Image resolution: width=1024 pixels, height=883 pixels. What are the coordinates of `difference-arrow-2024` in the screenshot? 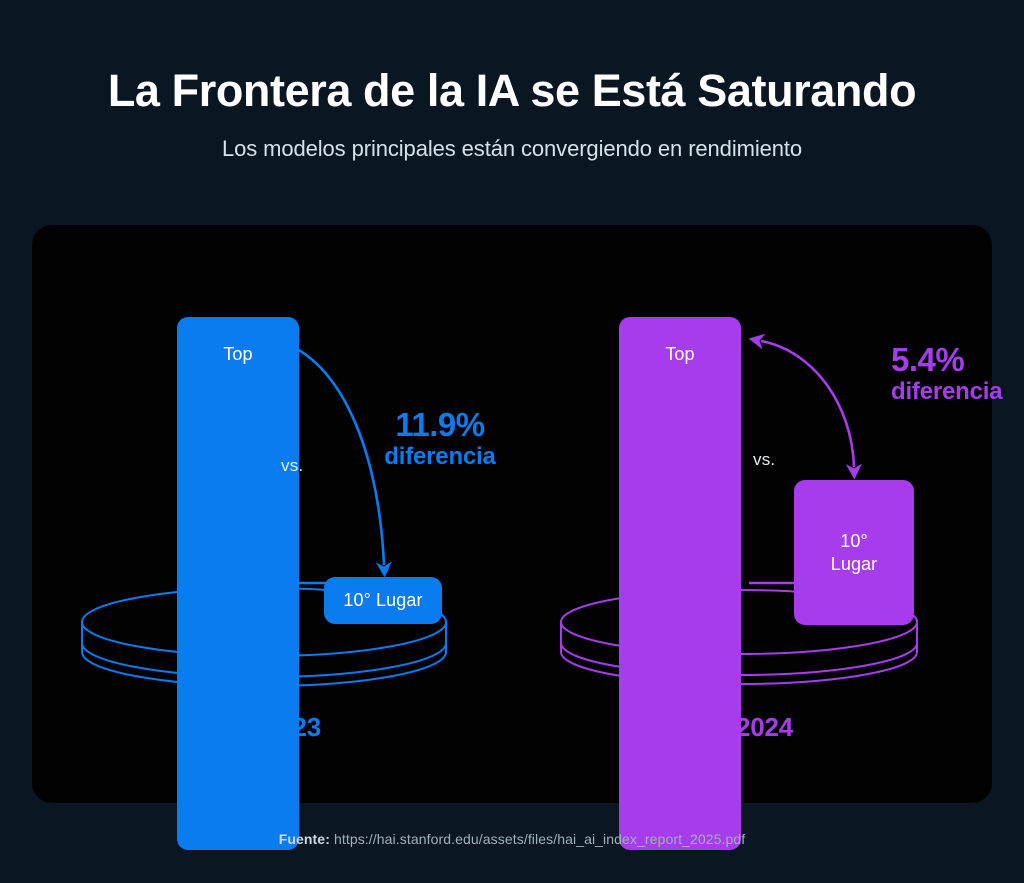 It's located at (805, 459).